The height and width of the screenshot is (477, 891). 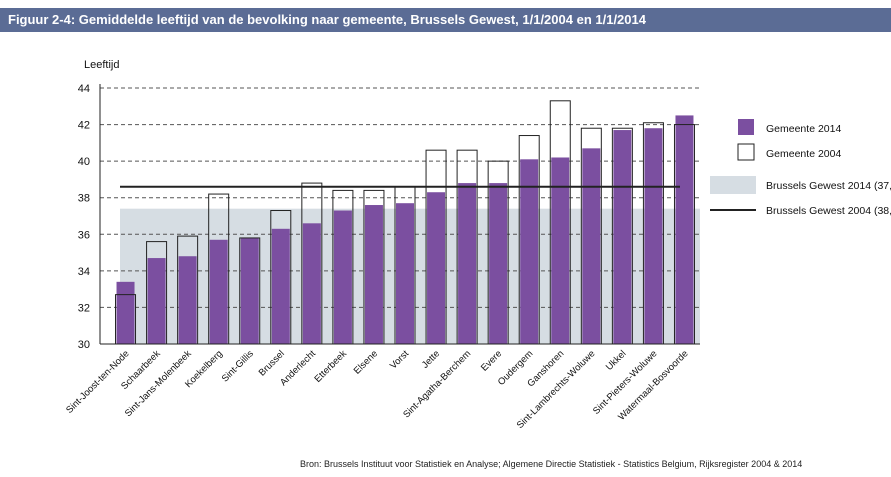 What do you see at coordinates (366, 362) in the screenshot?
I see `x-tick-label-8: Elsene` at bounding box center [366, 362].